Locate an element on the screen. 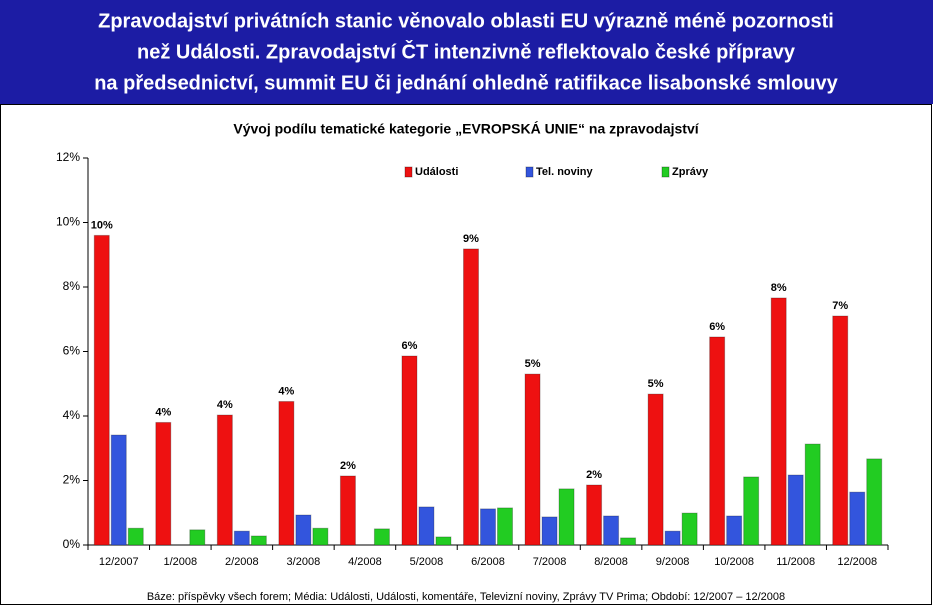  y-tick-label: 10% is located at coordinates (68, 222).